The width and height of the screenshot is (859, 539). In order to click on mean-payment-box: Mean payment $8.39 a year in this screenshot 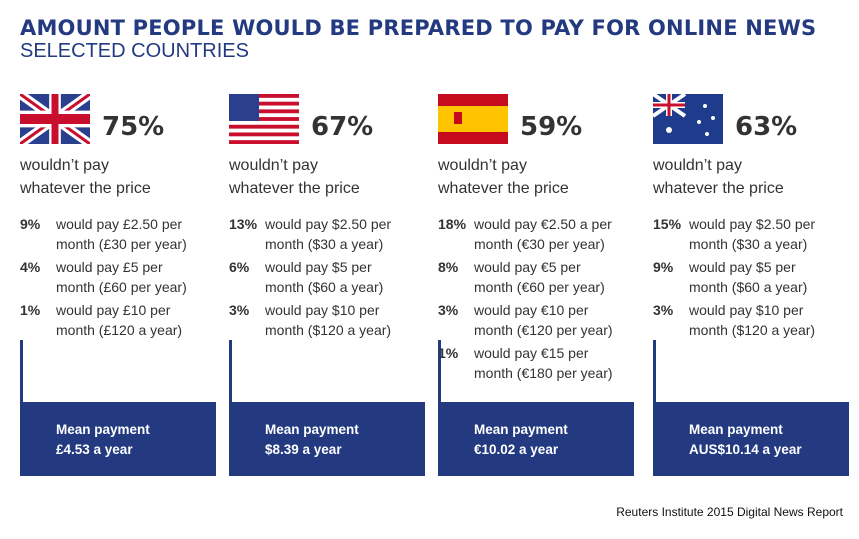, I will do `click(327, 439)`.